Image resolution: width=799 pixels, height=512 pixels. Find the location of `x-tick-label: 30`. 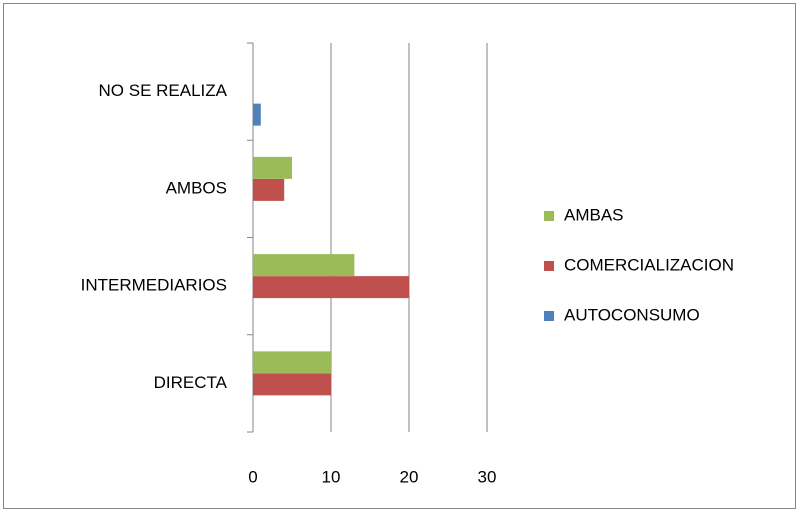

x-tick-label: 30 is located at coordinates (487, 476).